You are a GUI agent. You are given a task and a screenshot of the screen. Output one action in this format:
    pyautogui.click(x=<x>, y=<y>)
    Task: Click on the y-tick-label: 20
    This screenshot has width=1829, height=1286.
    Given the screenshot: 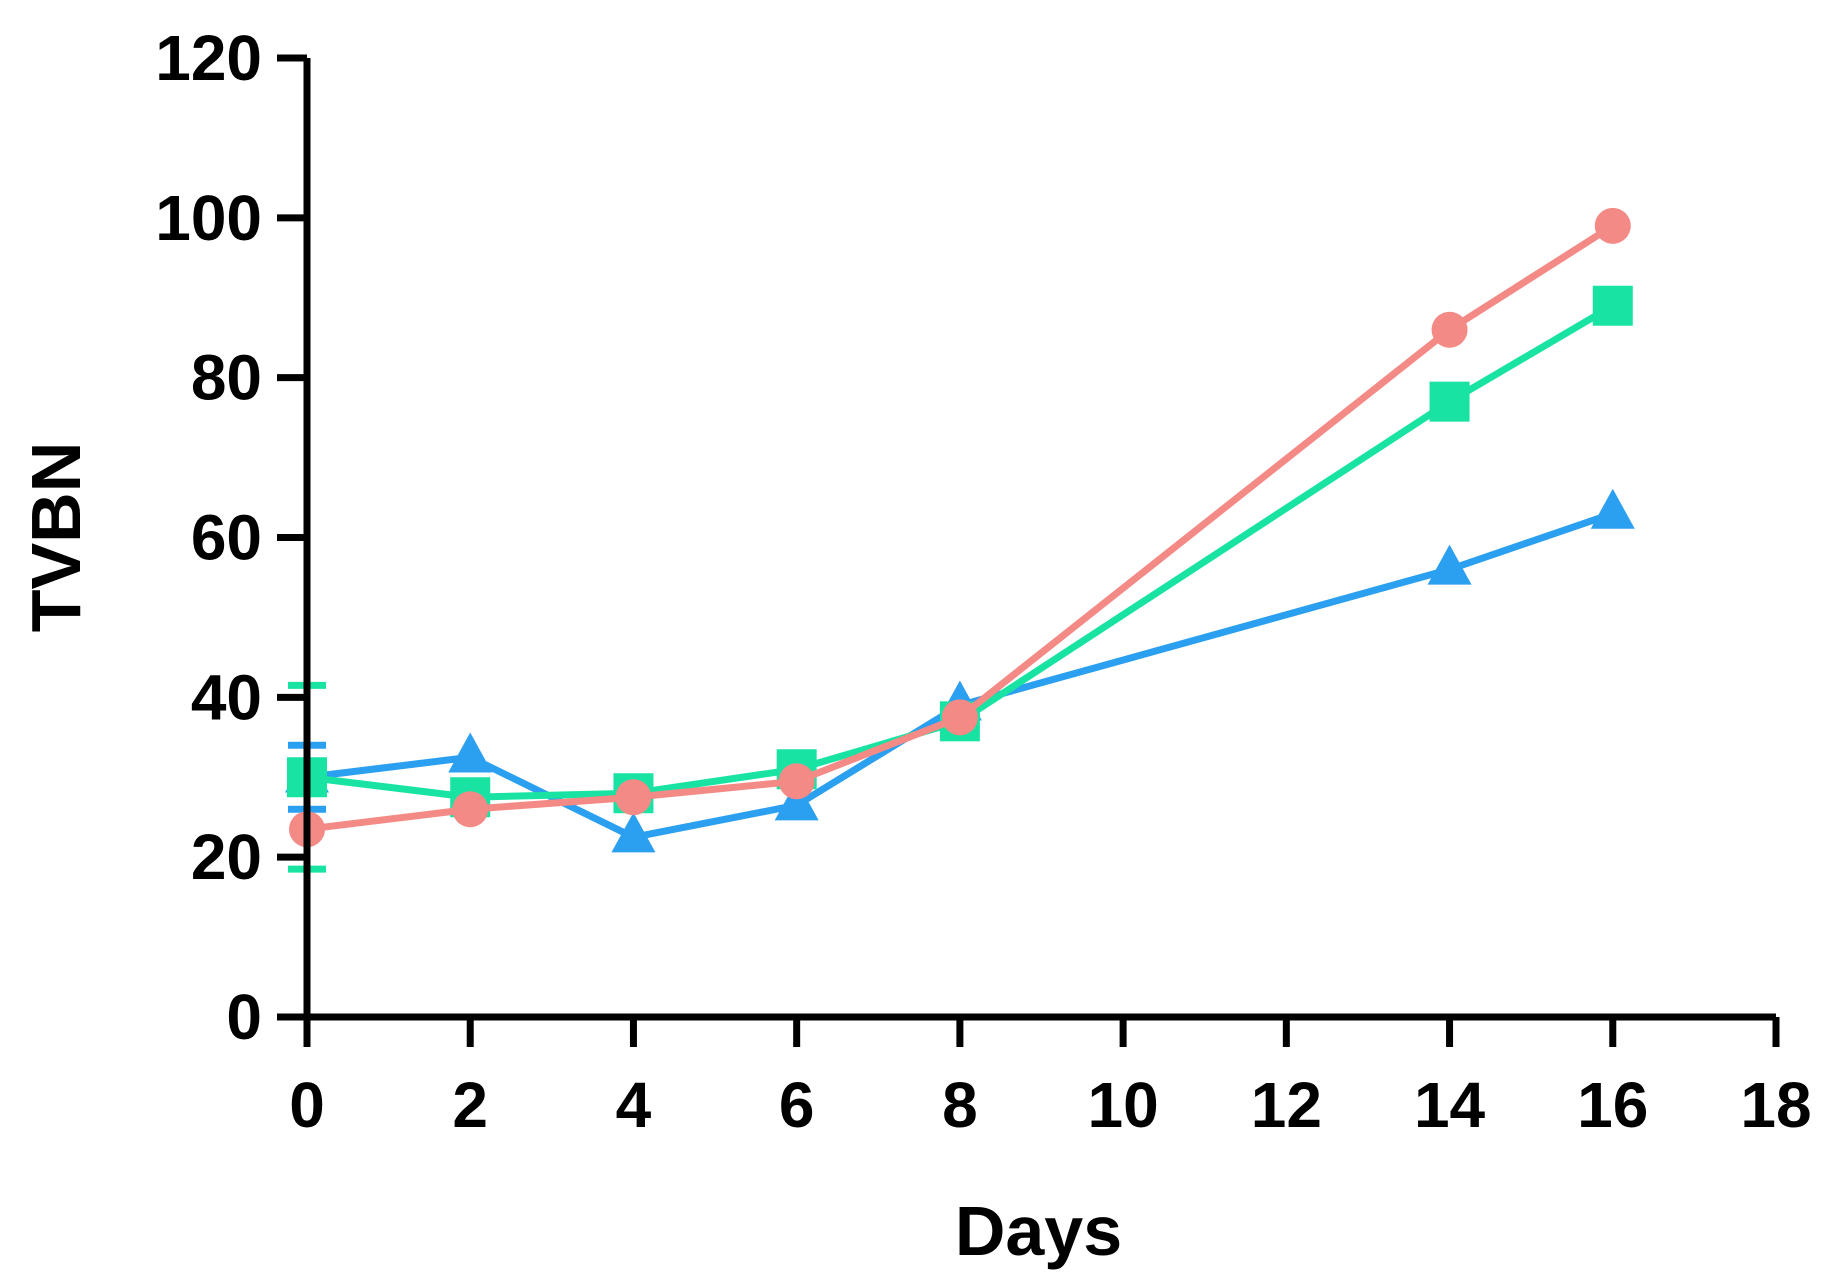 What is the action you would take?
    pyautogui.click(x=226, y=857)
    